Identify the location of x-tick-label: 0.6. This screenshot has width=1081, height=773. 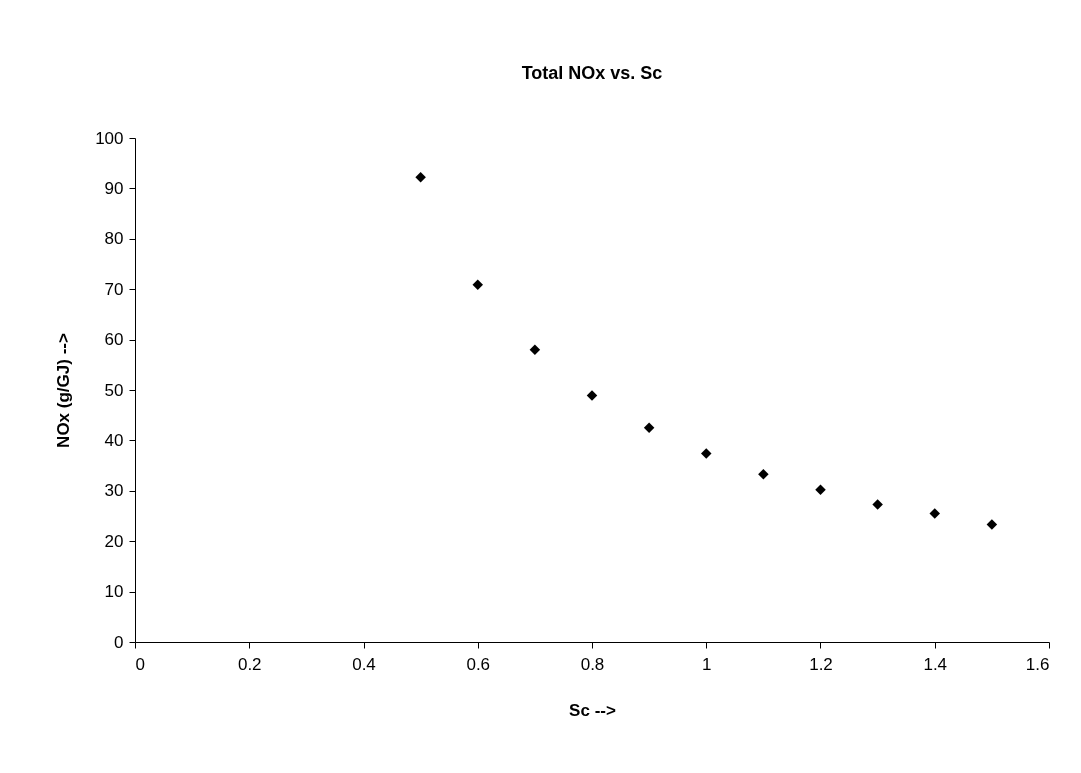
(478, 664).